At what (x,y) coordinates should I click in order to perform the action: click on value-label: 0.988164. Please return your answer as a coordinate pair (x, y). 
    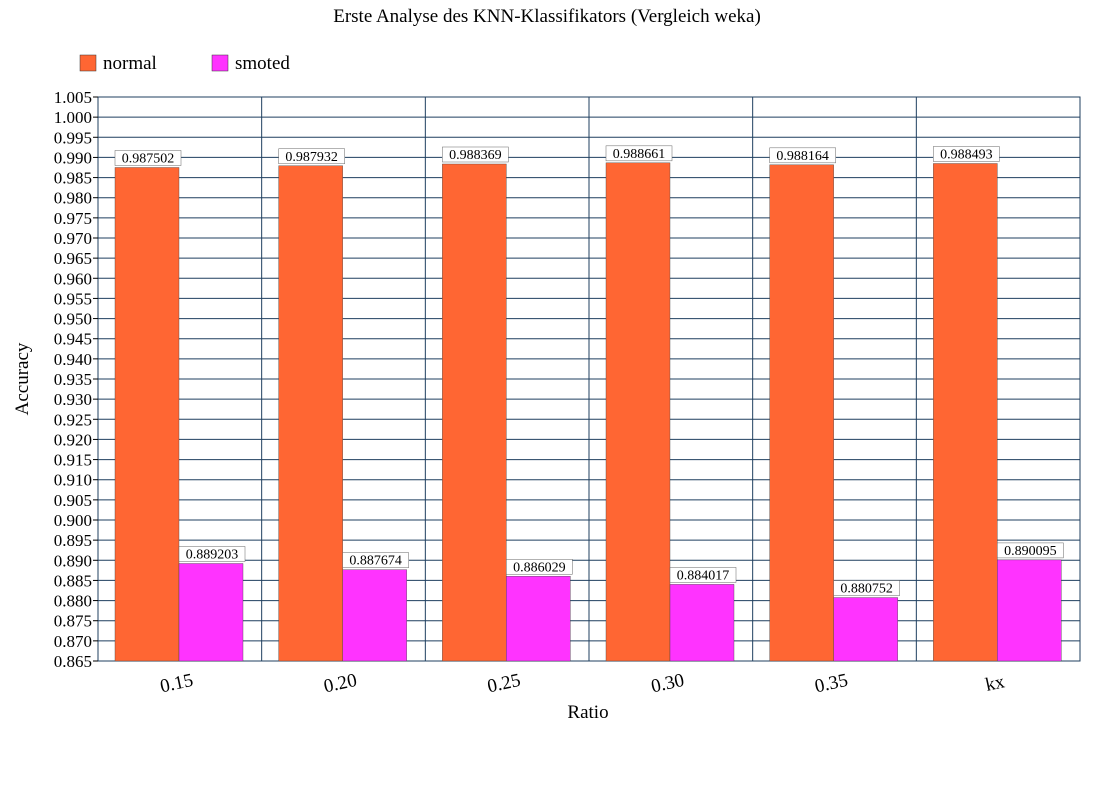
    Looking at the image, I should click on (802, 156).